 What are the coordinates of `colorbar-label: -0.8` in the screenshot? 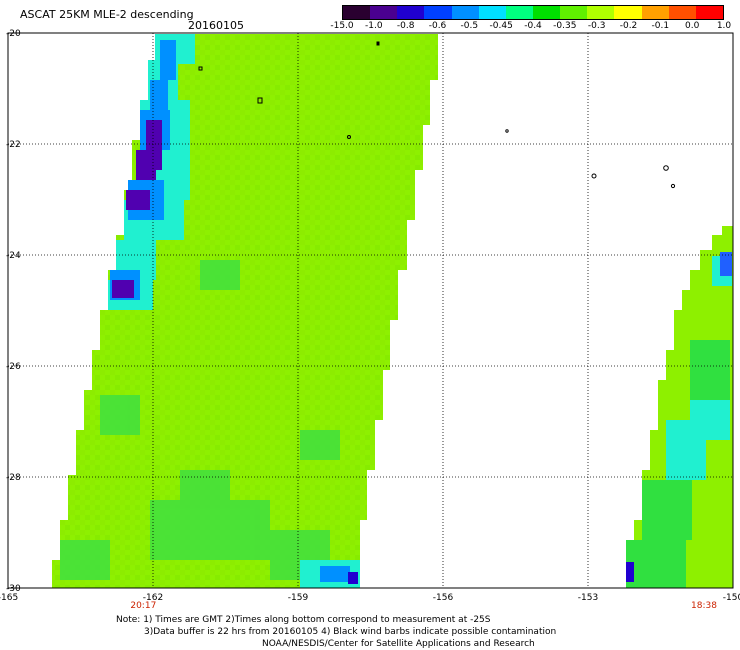 It's located at (405, 26).